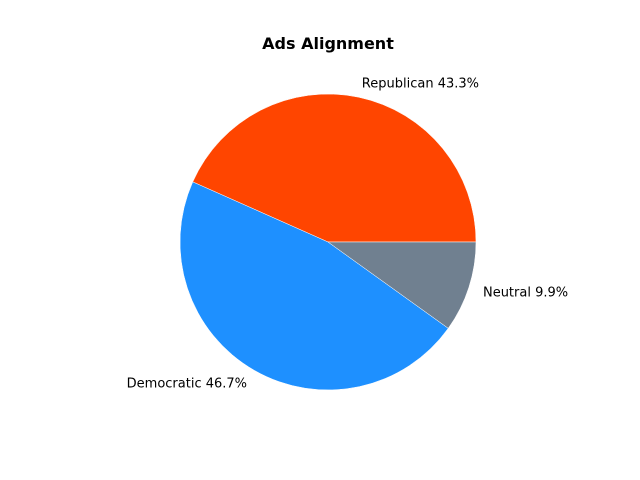 This screenshot has width=640, height=480. I want to click on slice-label-democratic: Democratic 46.7%, so click(187, 384).